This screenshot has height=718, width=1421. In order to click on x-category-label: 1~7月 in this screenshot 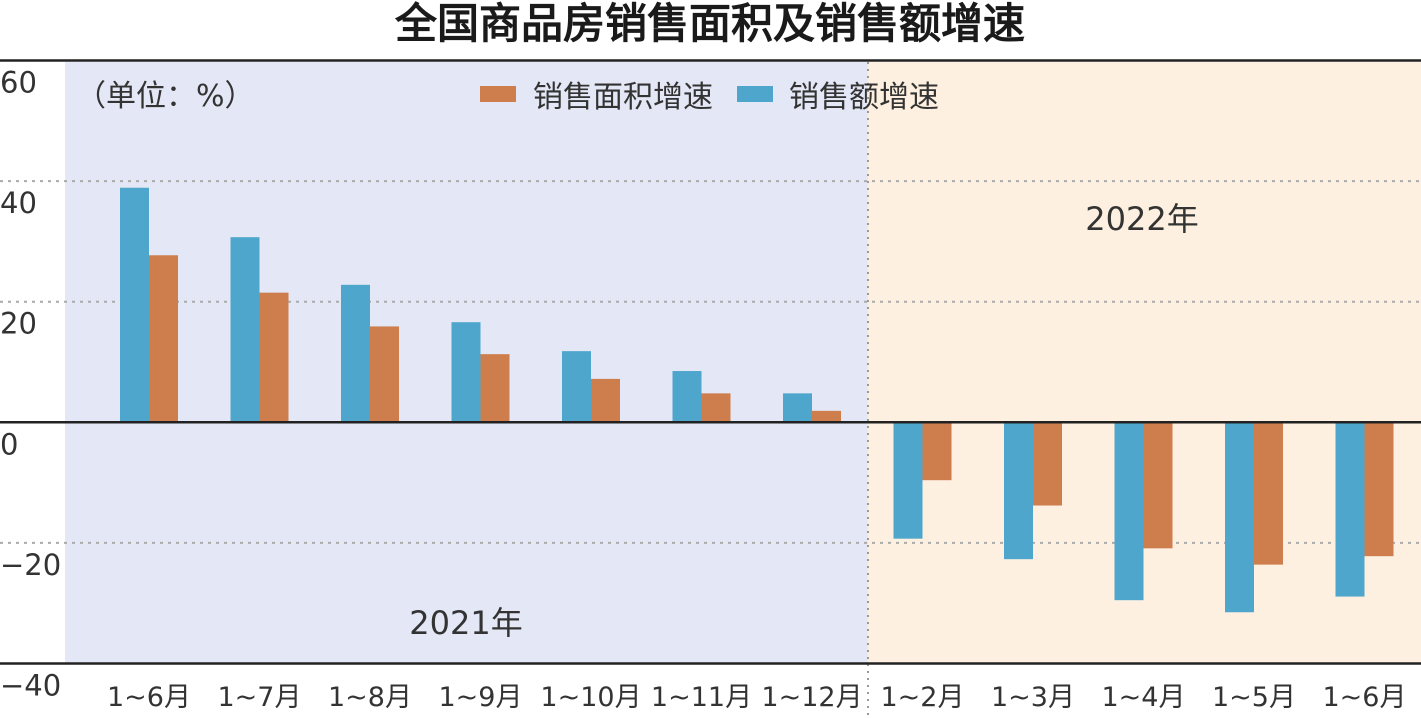, I will do `click(260, 697)`.